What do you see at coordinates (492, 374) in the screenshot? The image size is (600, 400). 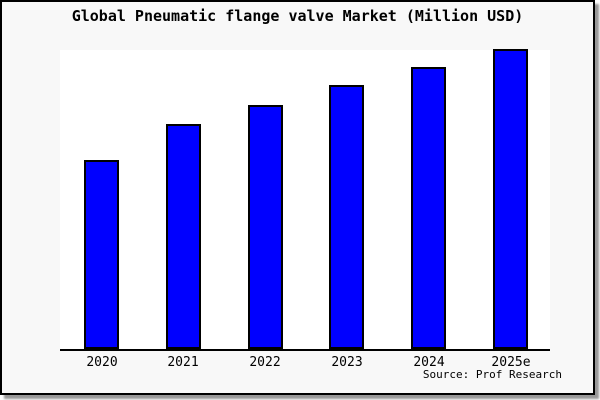 I see `source-label: Source: Prof Research` at bounding box center [492, 374].